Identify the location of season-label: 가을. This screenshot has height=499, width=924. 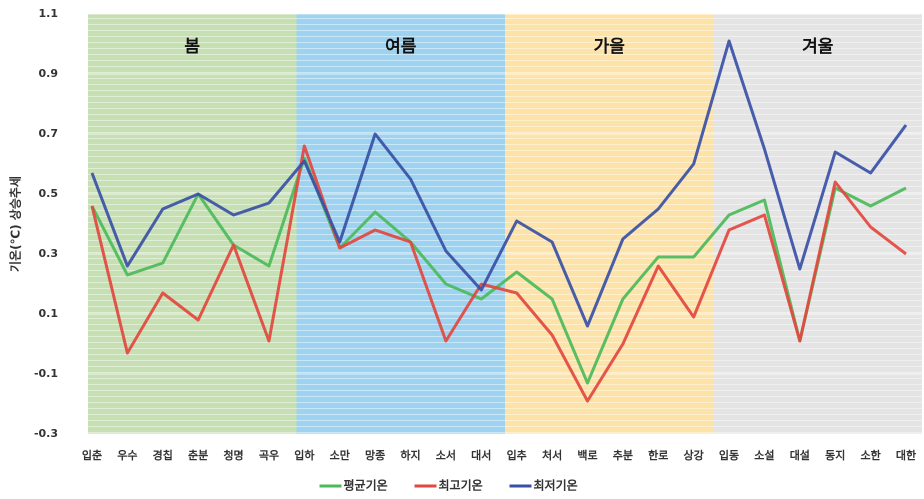
(610, 47).